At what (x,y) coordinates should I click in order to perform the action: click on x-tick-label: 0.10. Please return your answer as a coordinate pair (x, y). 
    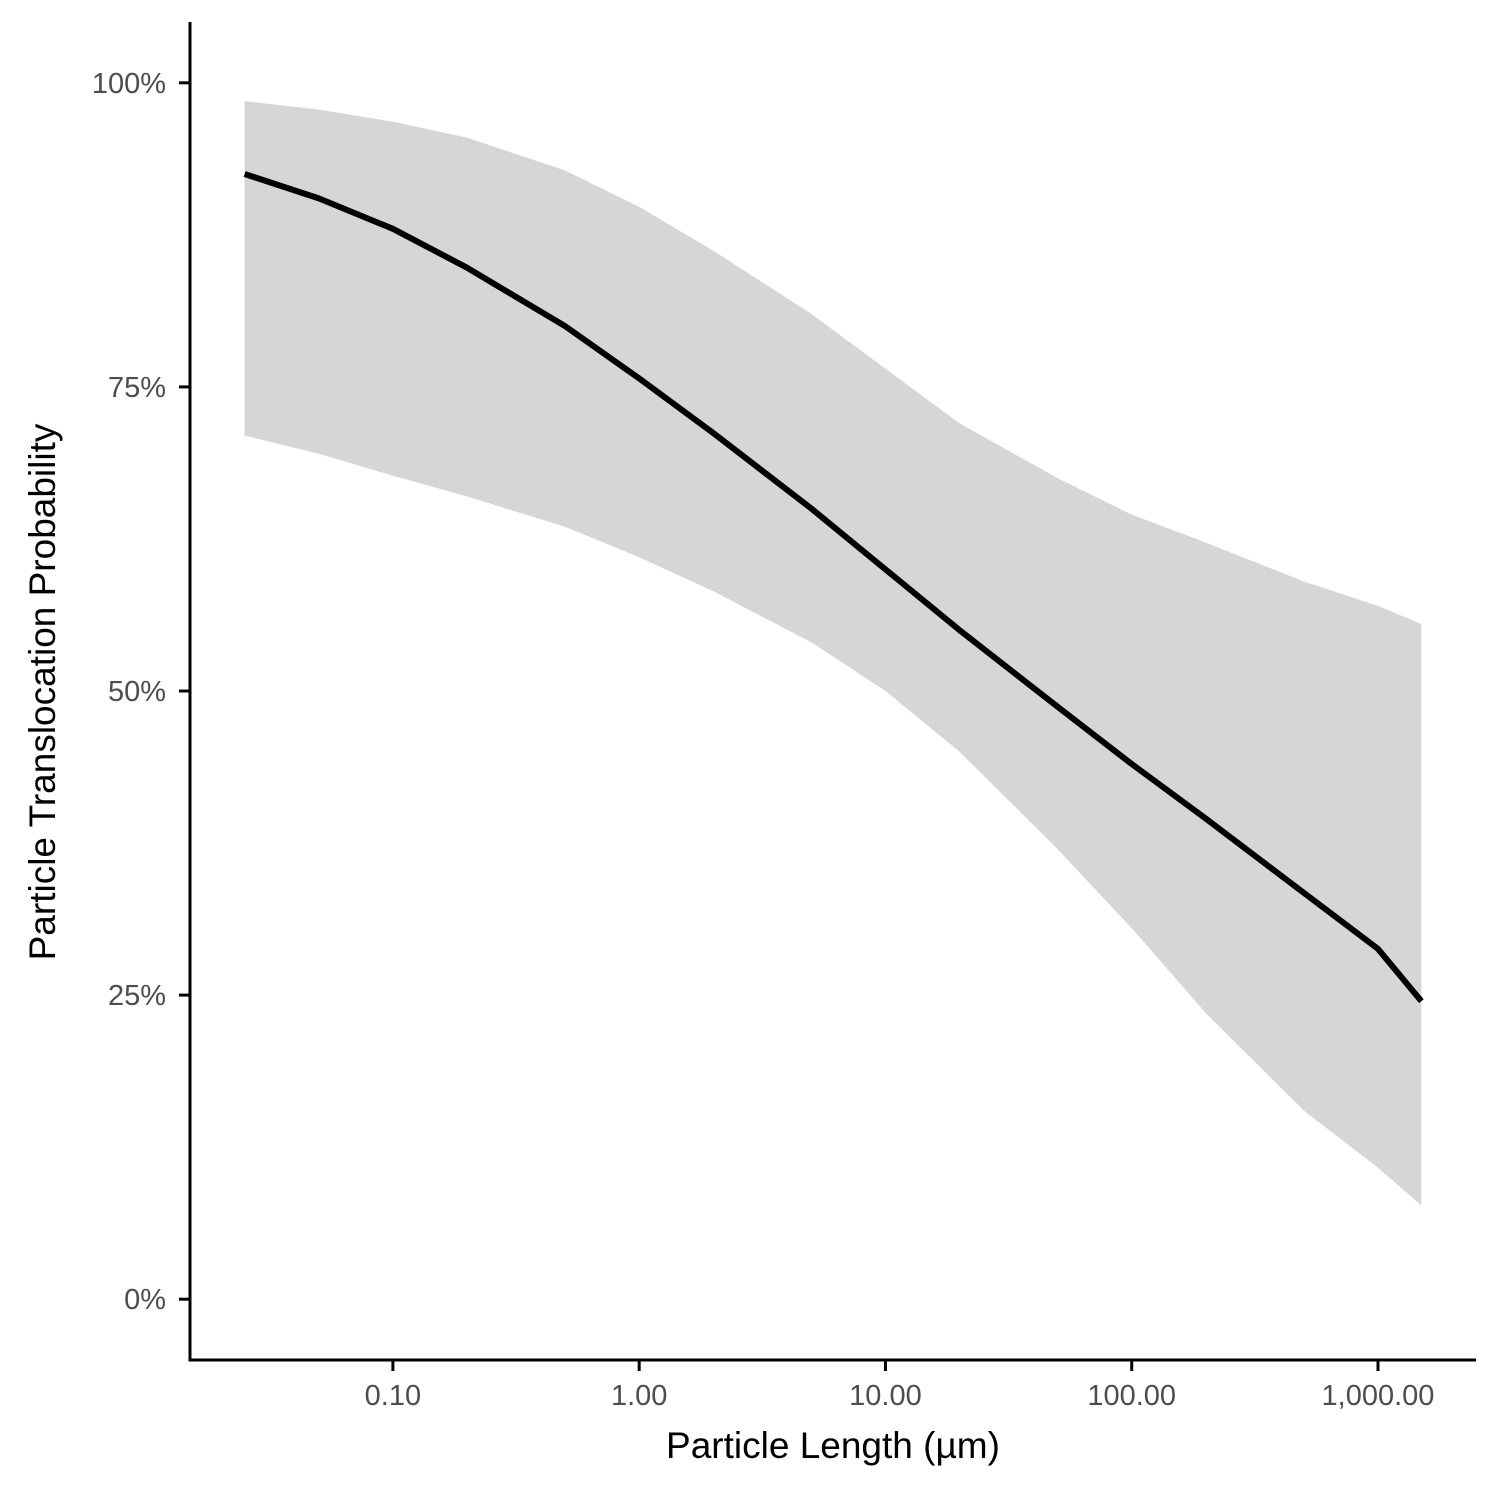
    Looking at the image, I should click on (393, 1396).